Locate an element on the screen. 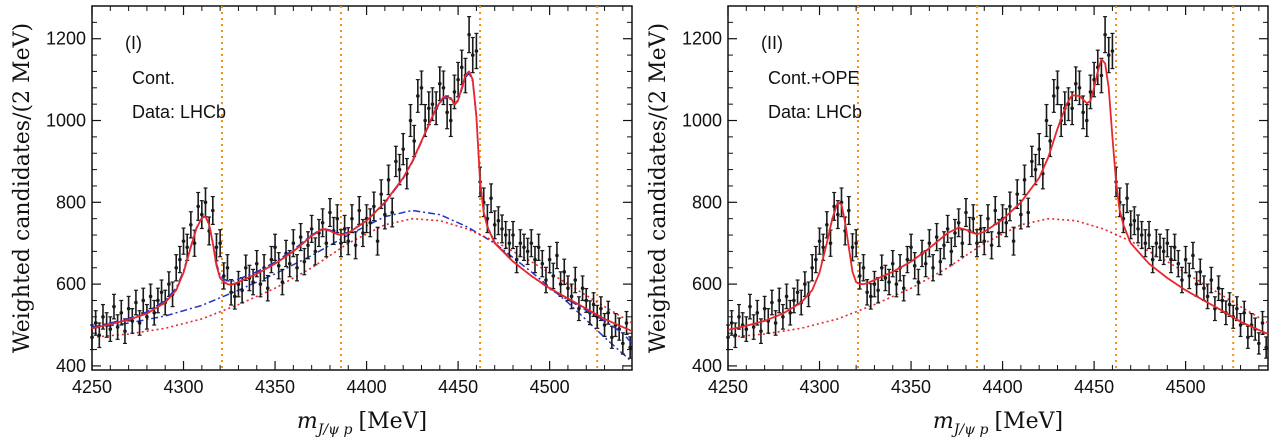  y-tick-label: 1200 is located at coordinates (702, 39).